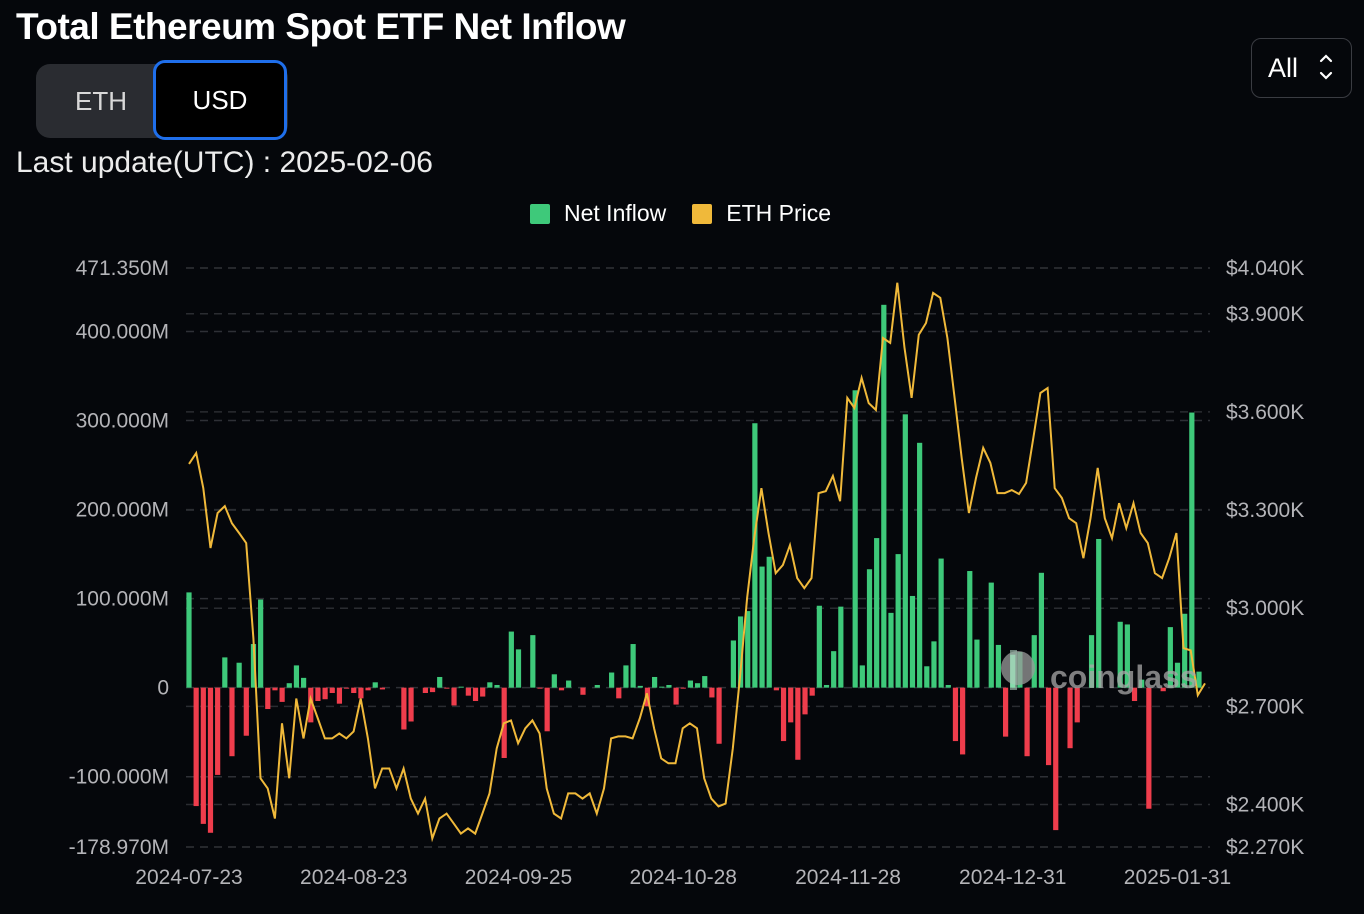 This screenshot has height=914, width=1364. Describe the element at coordinates (220, 100) in the screenshot. I see `toggle-usd: USD` at that location.